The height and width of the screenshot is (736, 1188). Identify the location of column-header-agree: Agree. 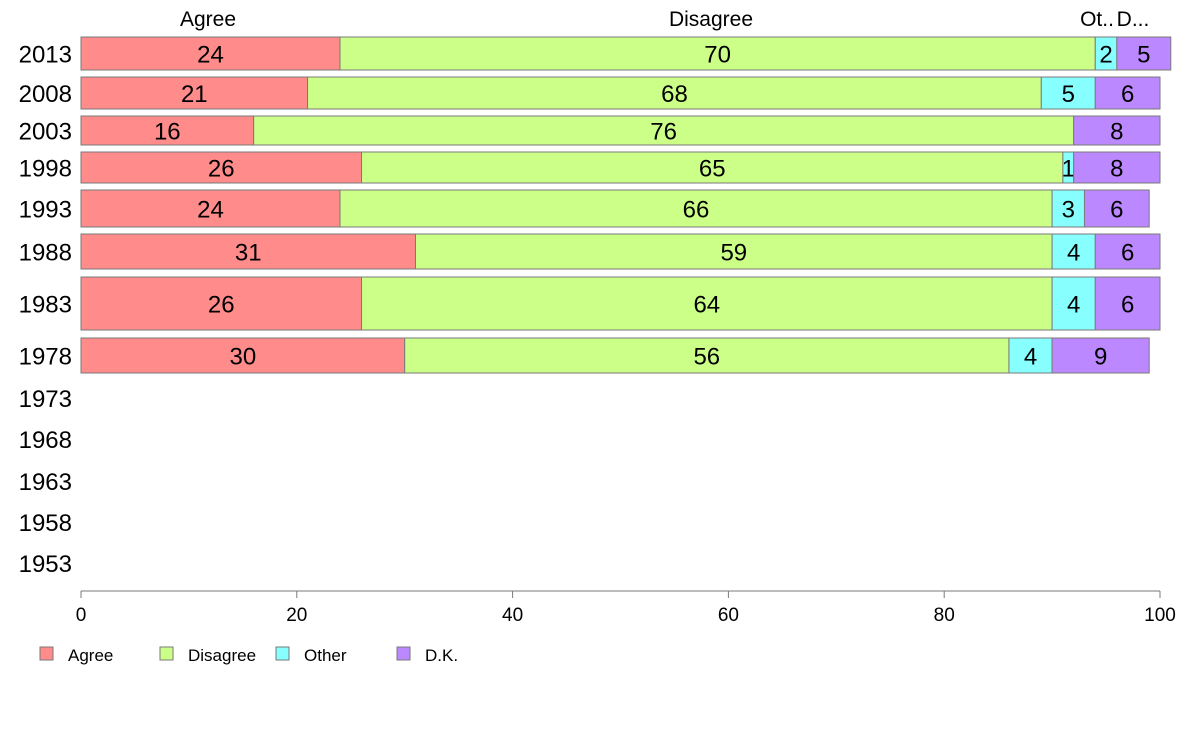
(208, 19).